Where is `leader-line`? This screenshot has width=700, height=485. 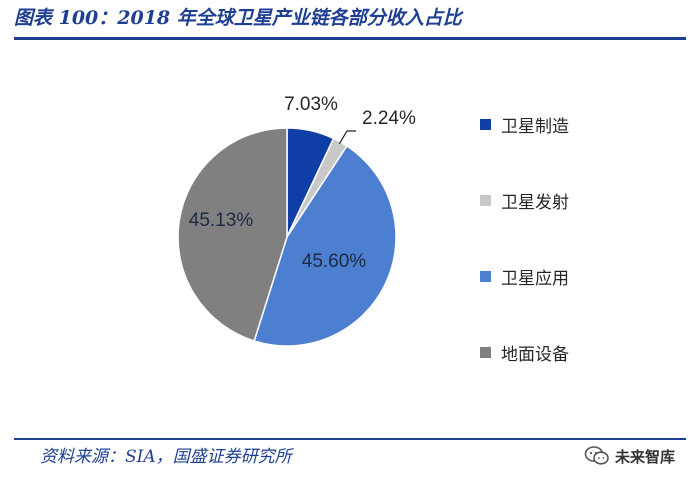 leader-line is located at coordinates (347, 137).